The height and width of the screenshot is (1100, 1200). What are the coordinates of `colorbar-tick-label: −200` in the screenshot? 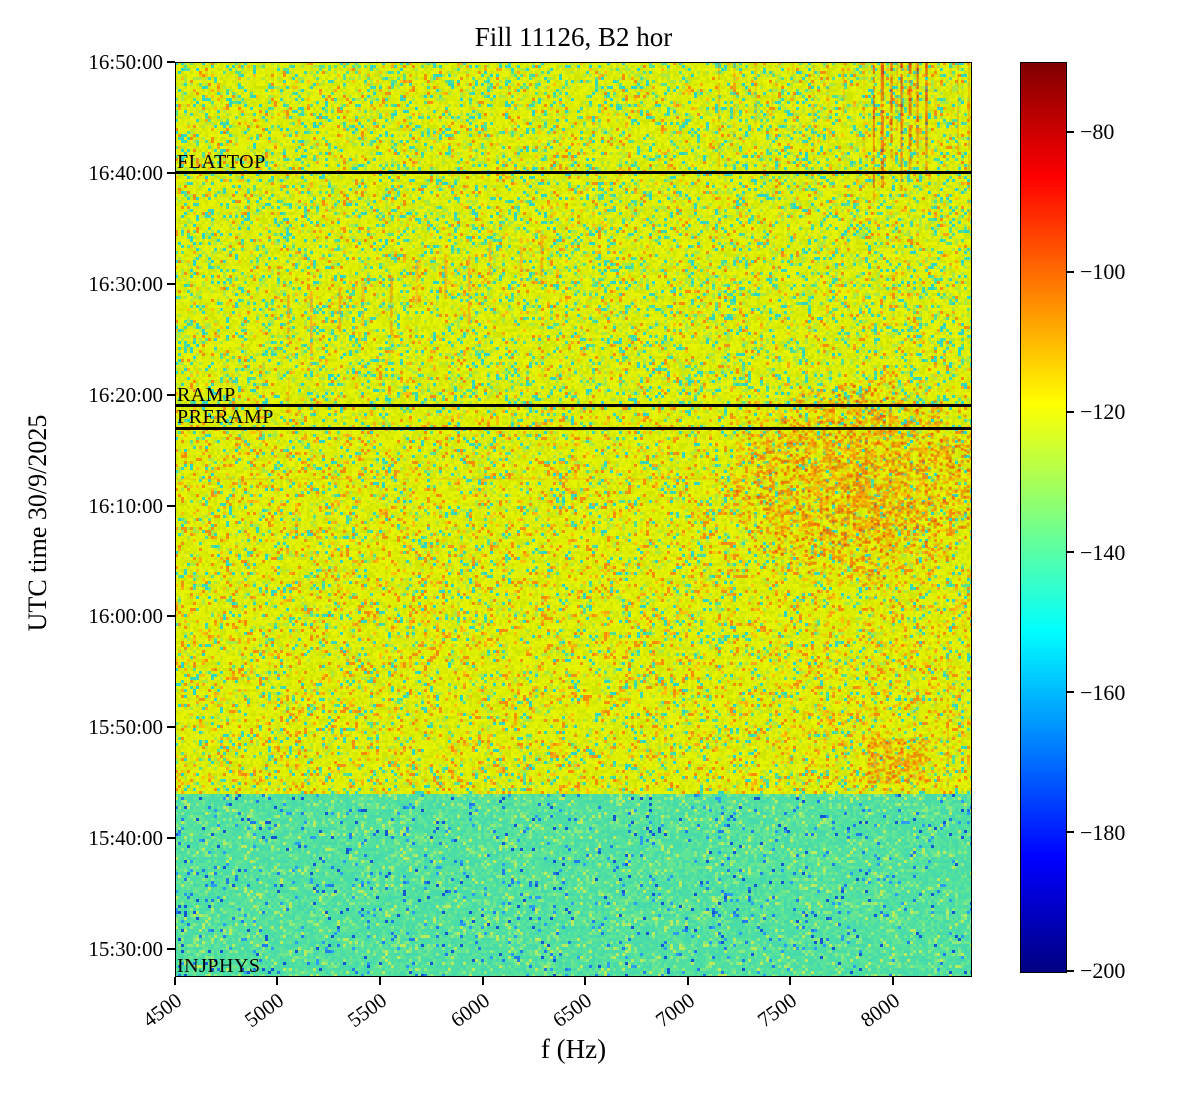 It's located at (1103, 970).